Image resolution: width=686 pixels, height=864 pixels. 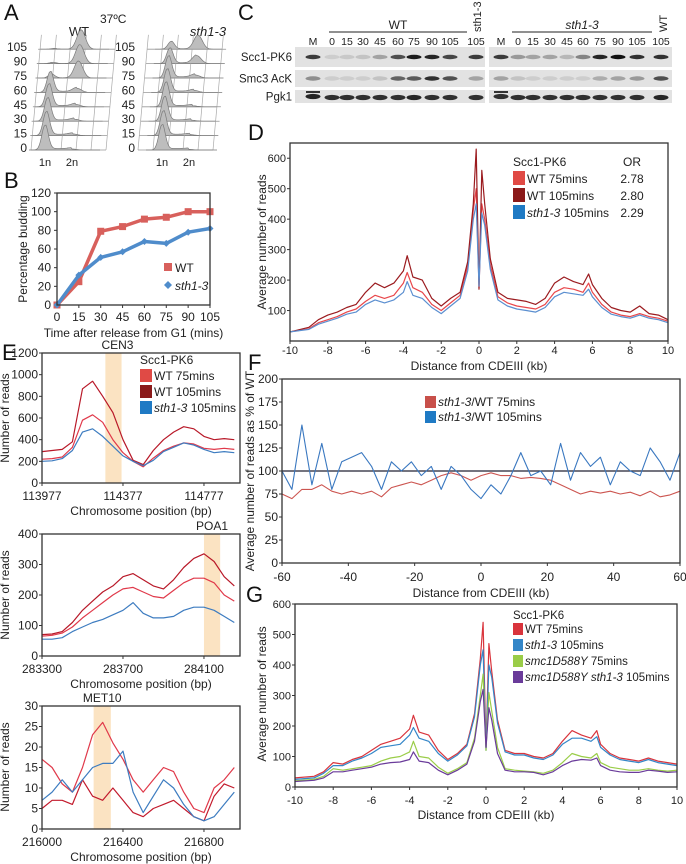 What do you see at coordinates (313, 42) in the screenshot?
I see `lane-label: M` at bounding box center [313, 42].